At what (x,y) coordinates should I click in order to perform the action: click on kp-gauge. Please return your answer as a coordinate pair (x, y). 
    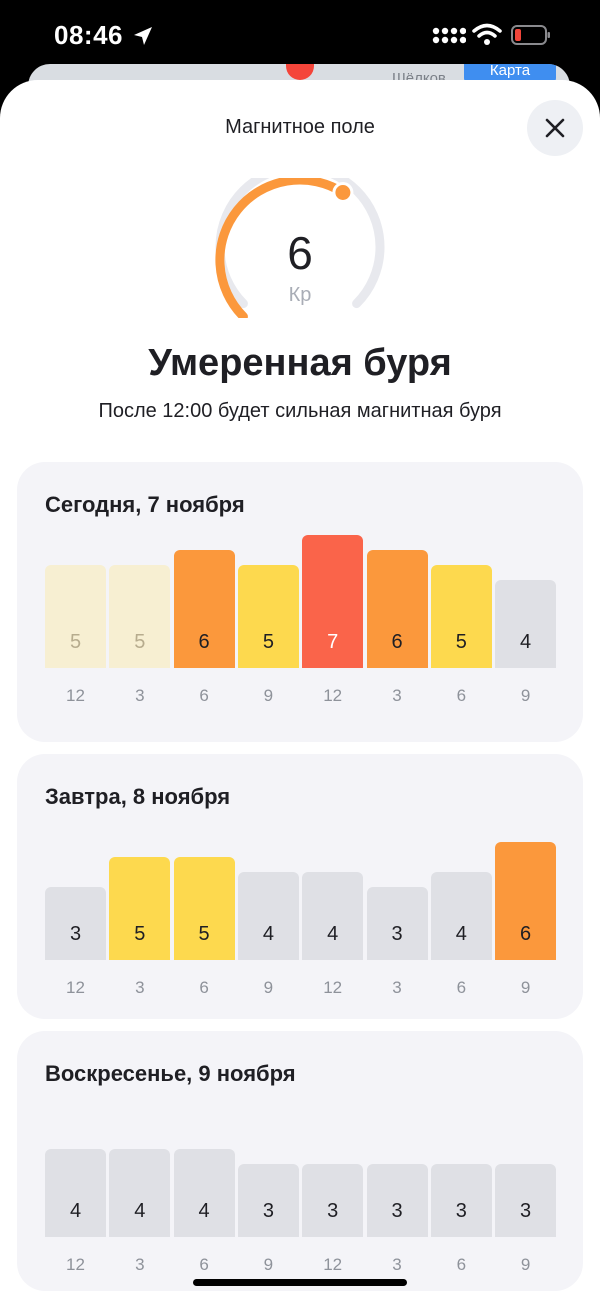
    Looking at the image, I should click on (300, 248).